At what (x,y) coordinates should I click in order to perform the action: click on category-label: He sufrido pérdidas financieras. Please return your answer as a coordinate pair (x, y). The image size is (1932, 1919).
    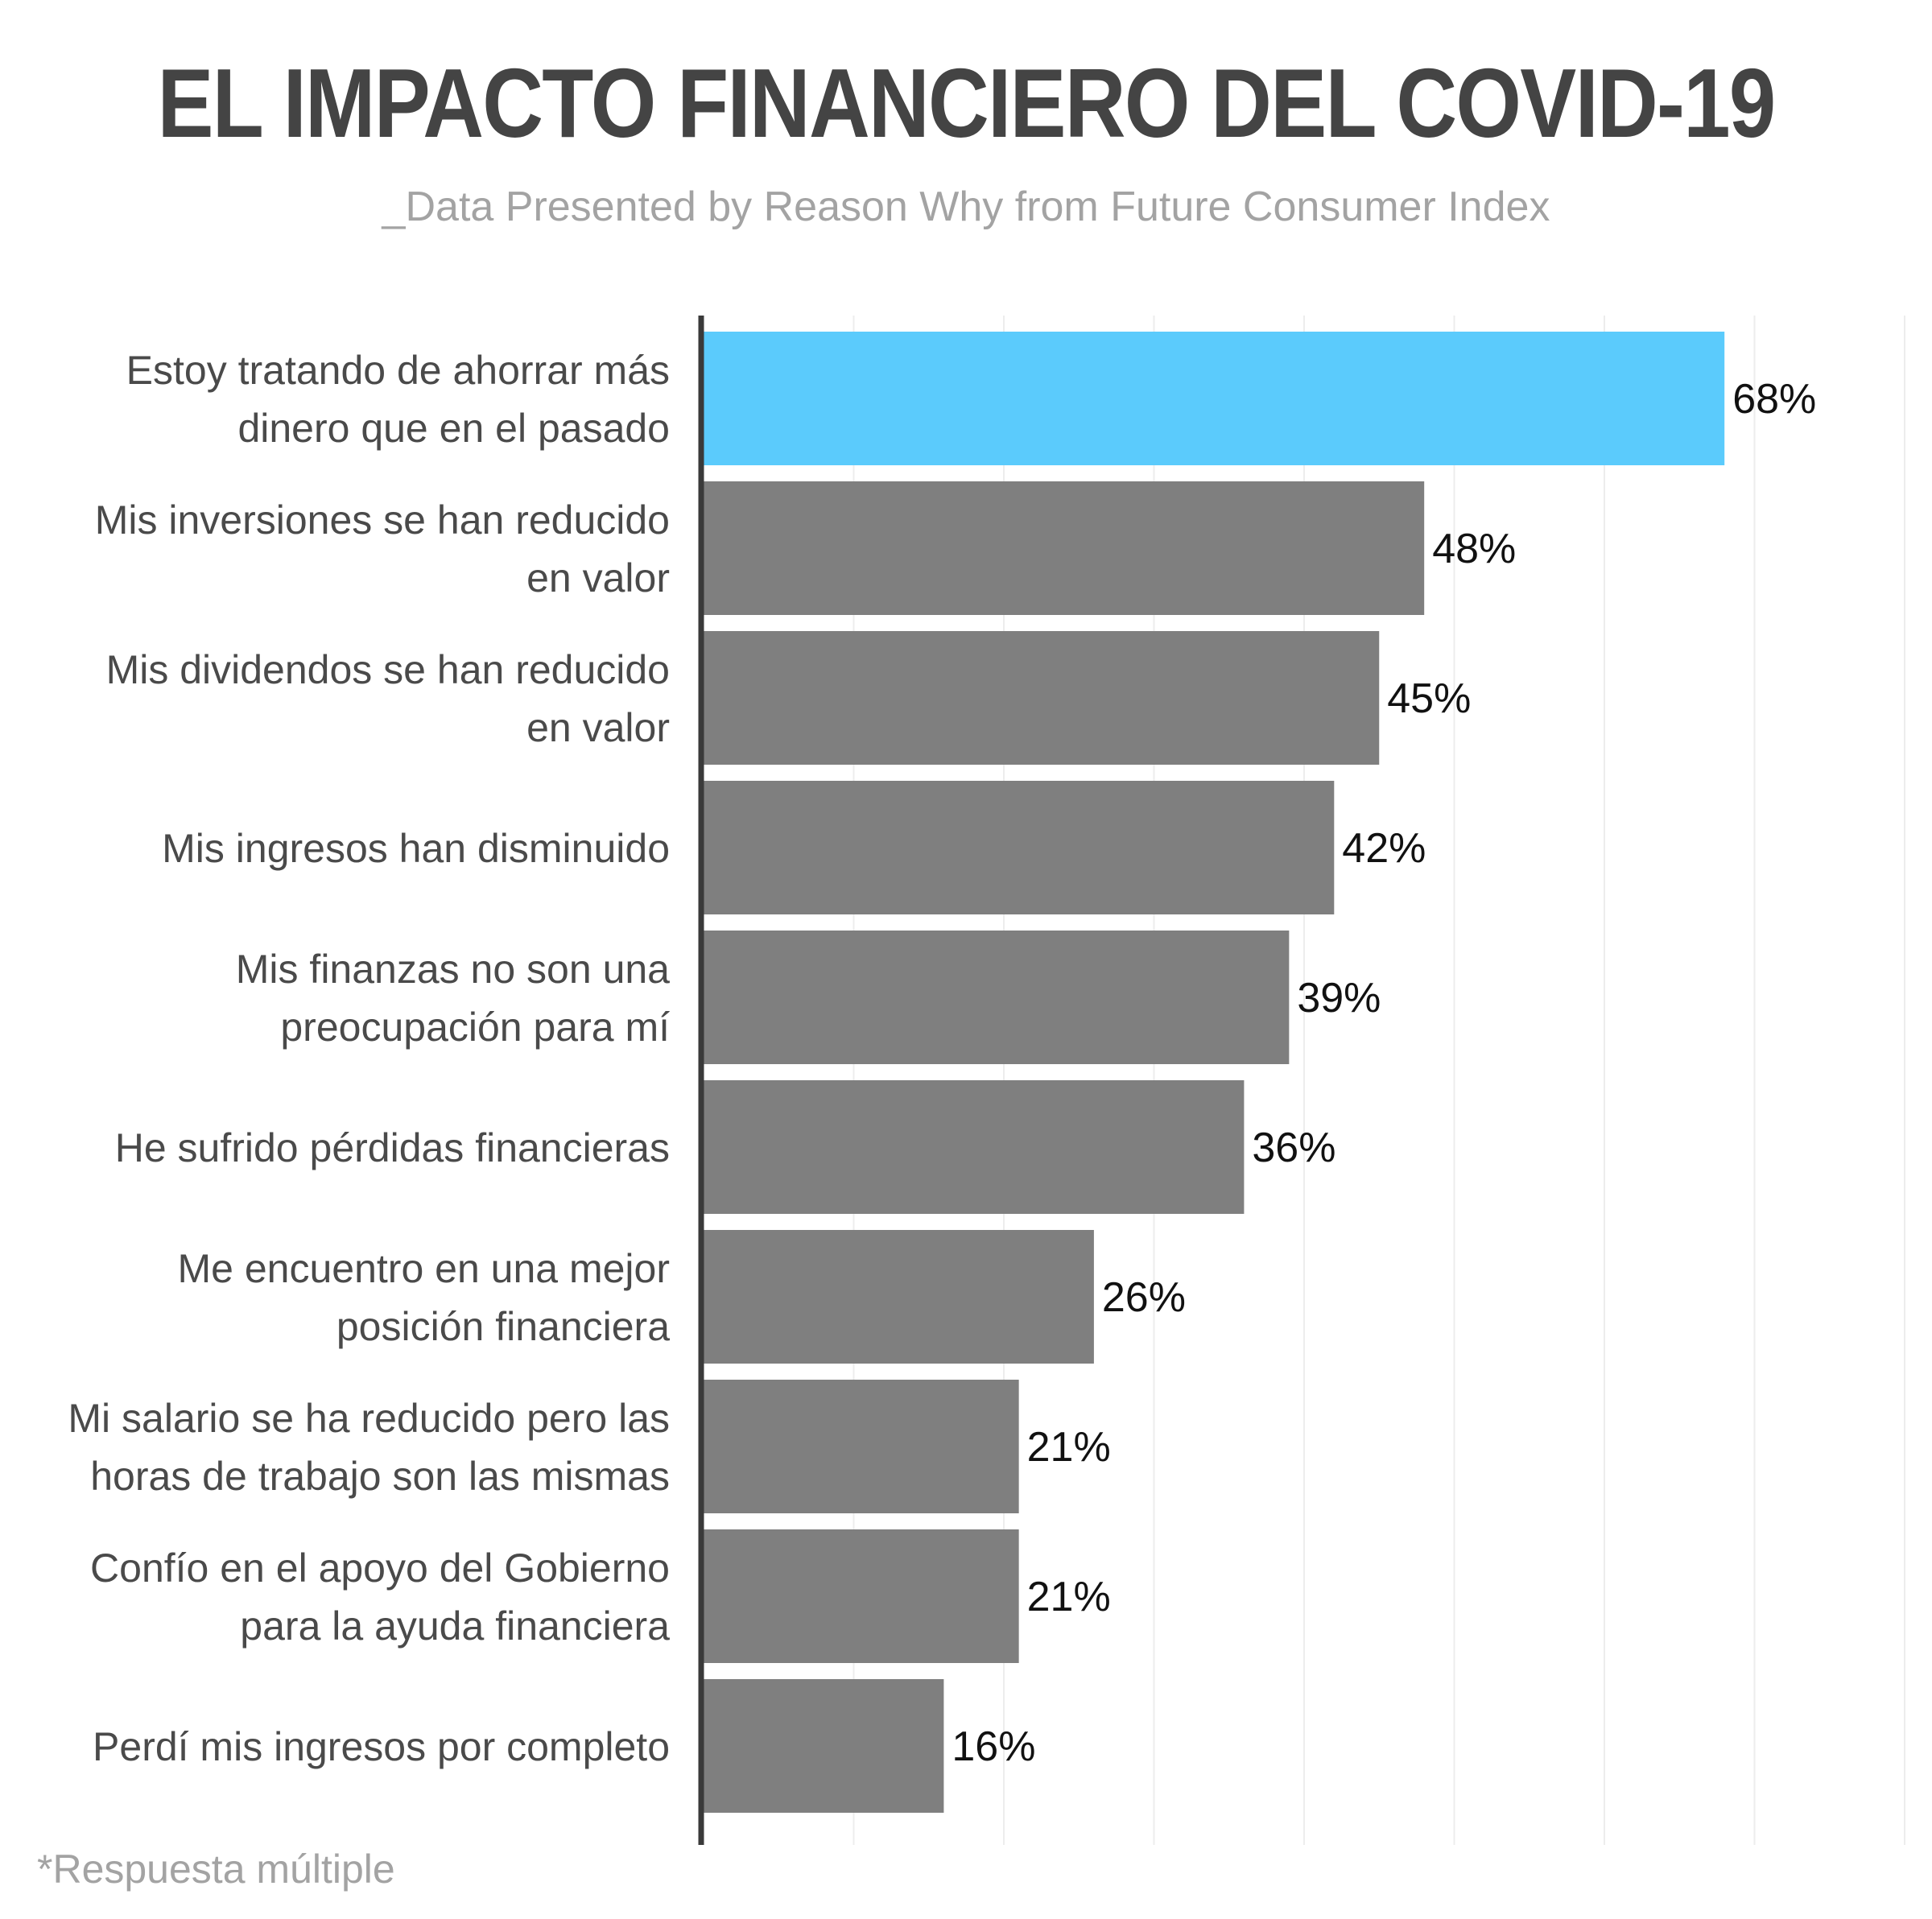
    Looking at the image, I should click on (392, 1147).